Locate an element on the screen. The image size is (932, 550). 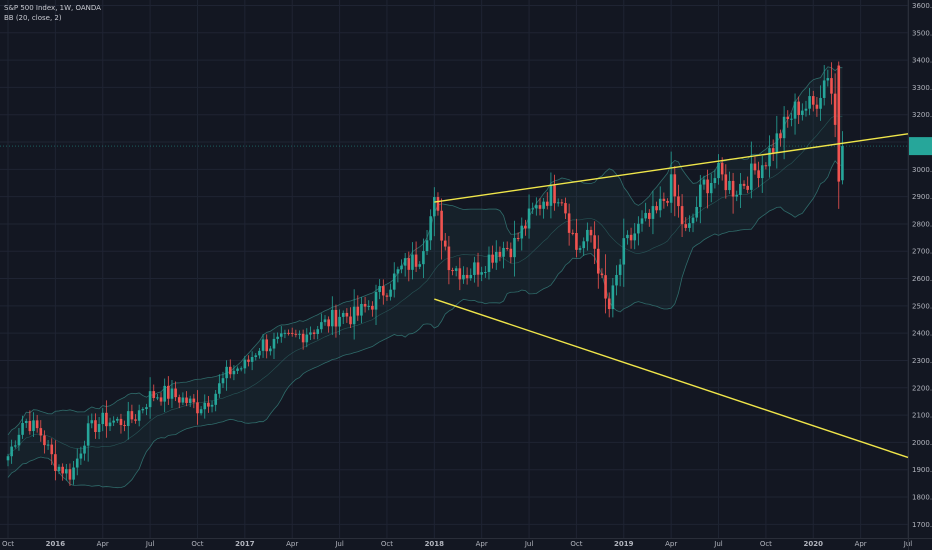
y-tick-label: 2600.0 is located at coordinates (922, 279).